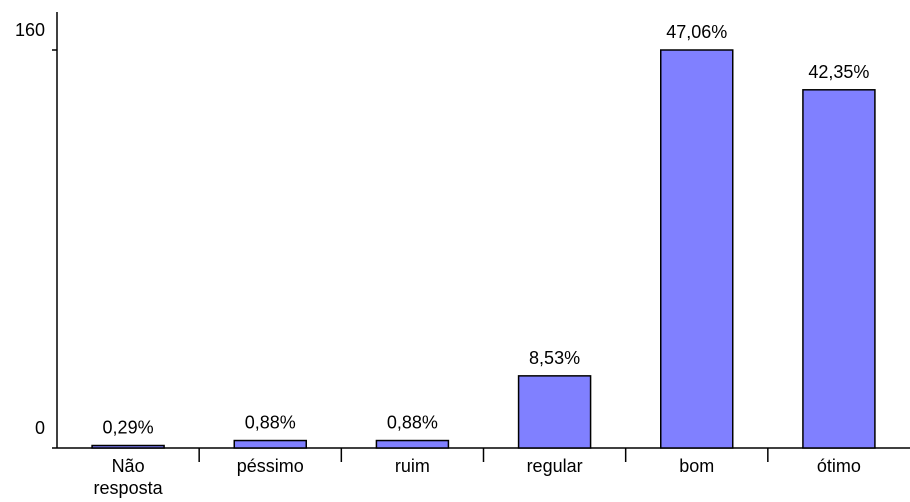 The width and height of the screenshot is (910, 502). What do you see at coordinates (839, 466) in the screenshot?
I see `category-label: ótimo` at bounding box center [839, 466].